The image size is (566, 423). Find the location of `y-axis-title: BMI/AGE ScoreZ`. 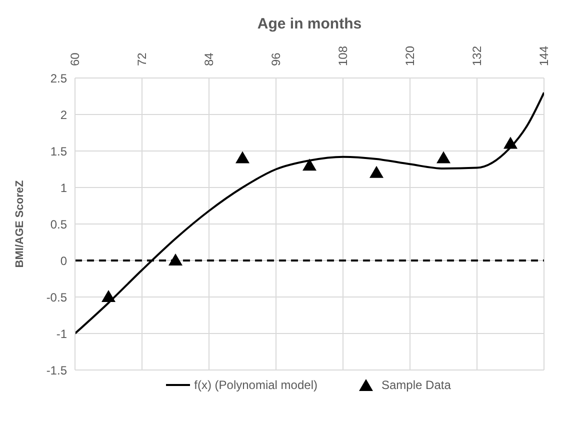

y-axis-title: BMI/AGE ScoreZ is located at coordinates (20, 224).